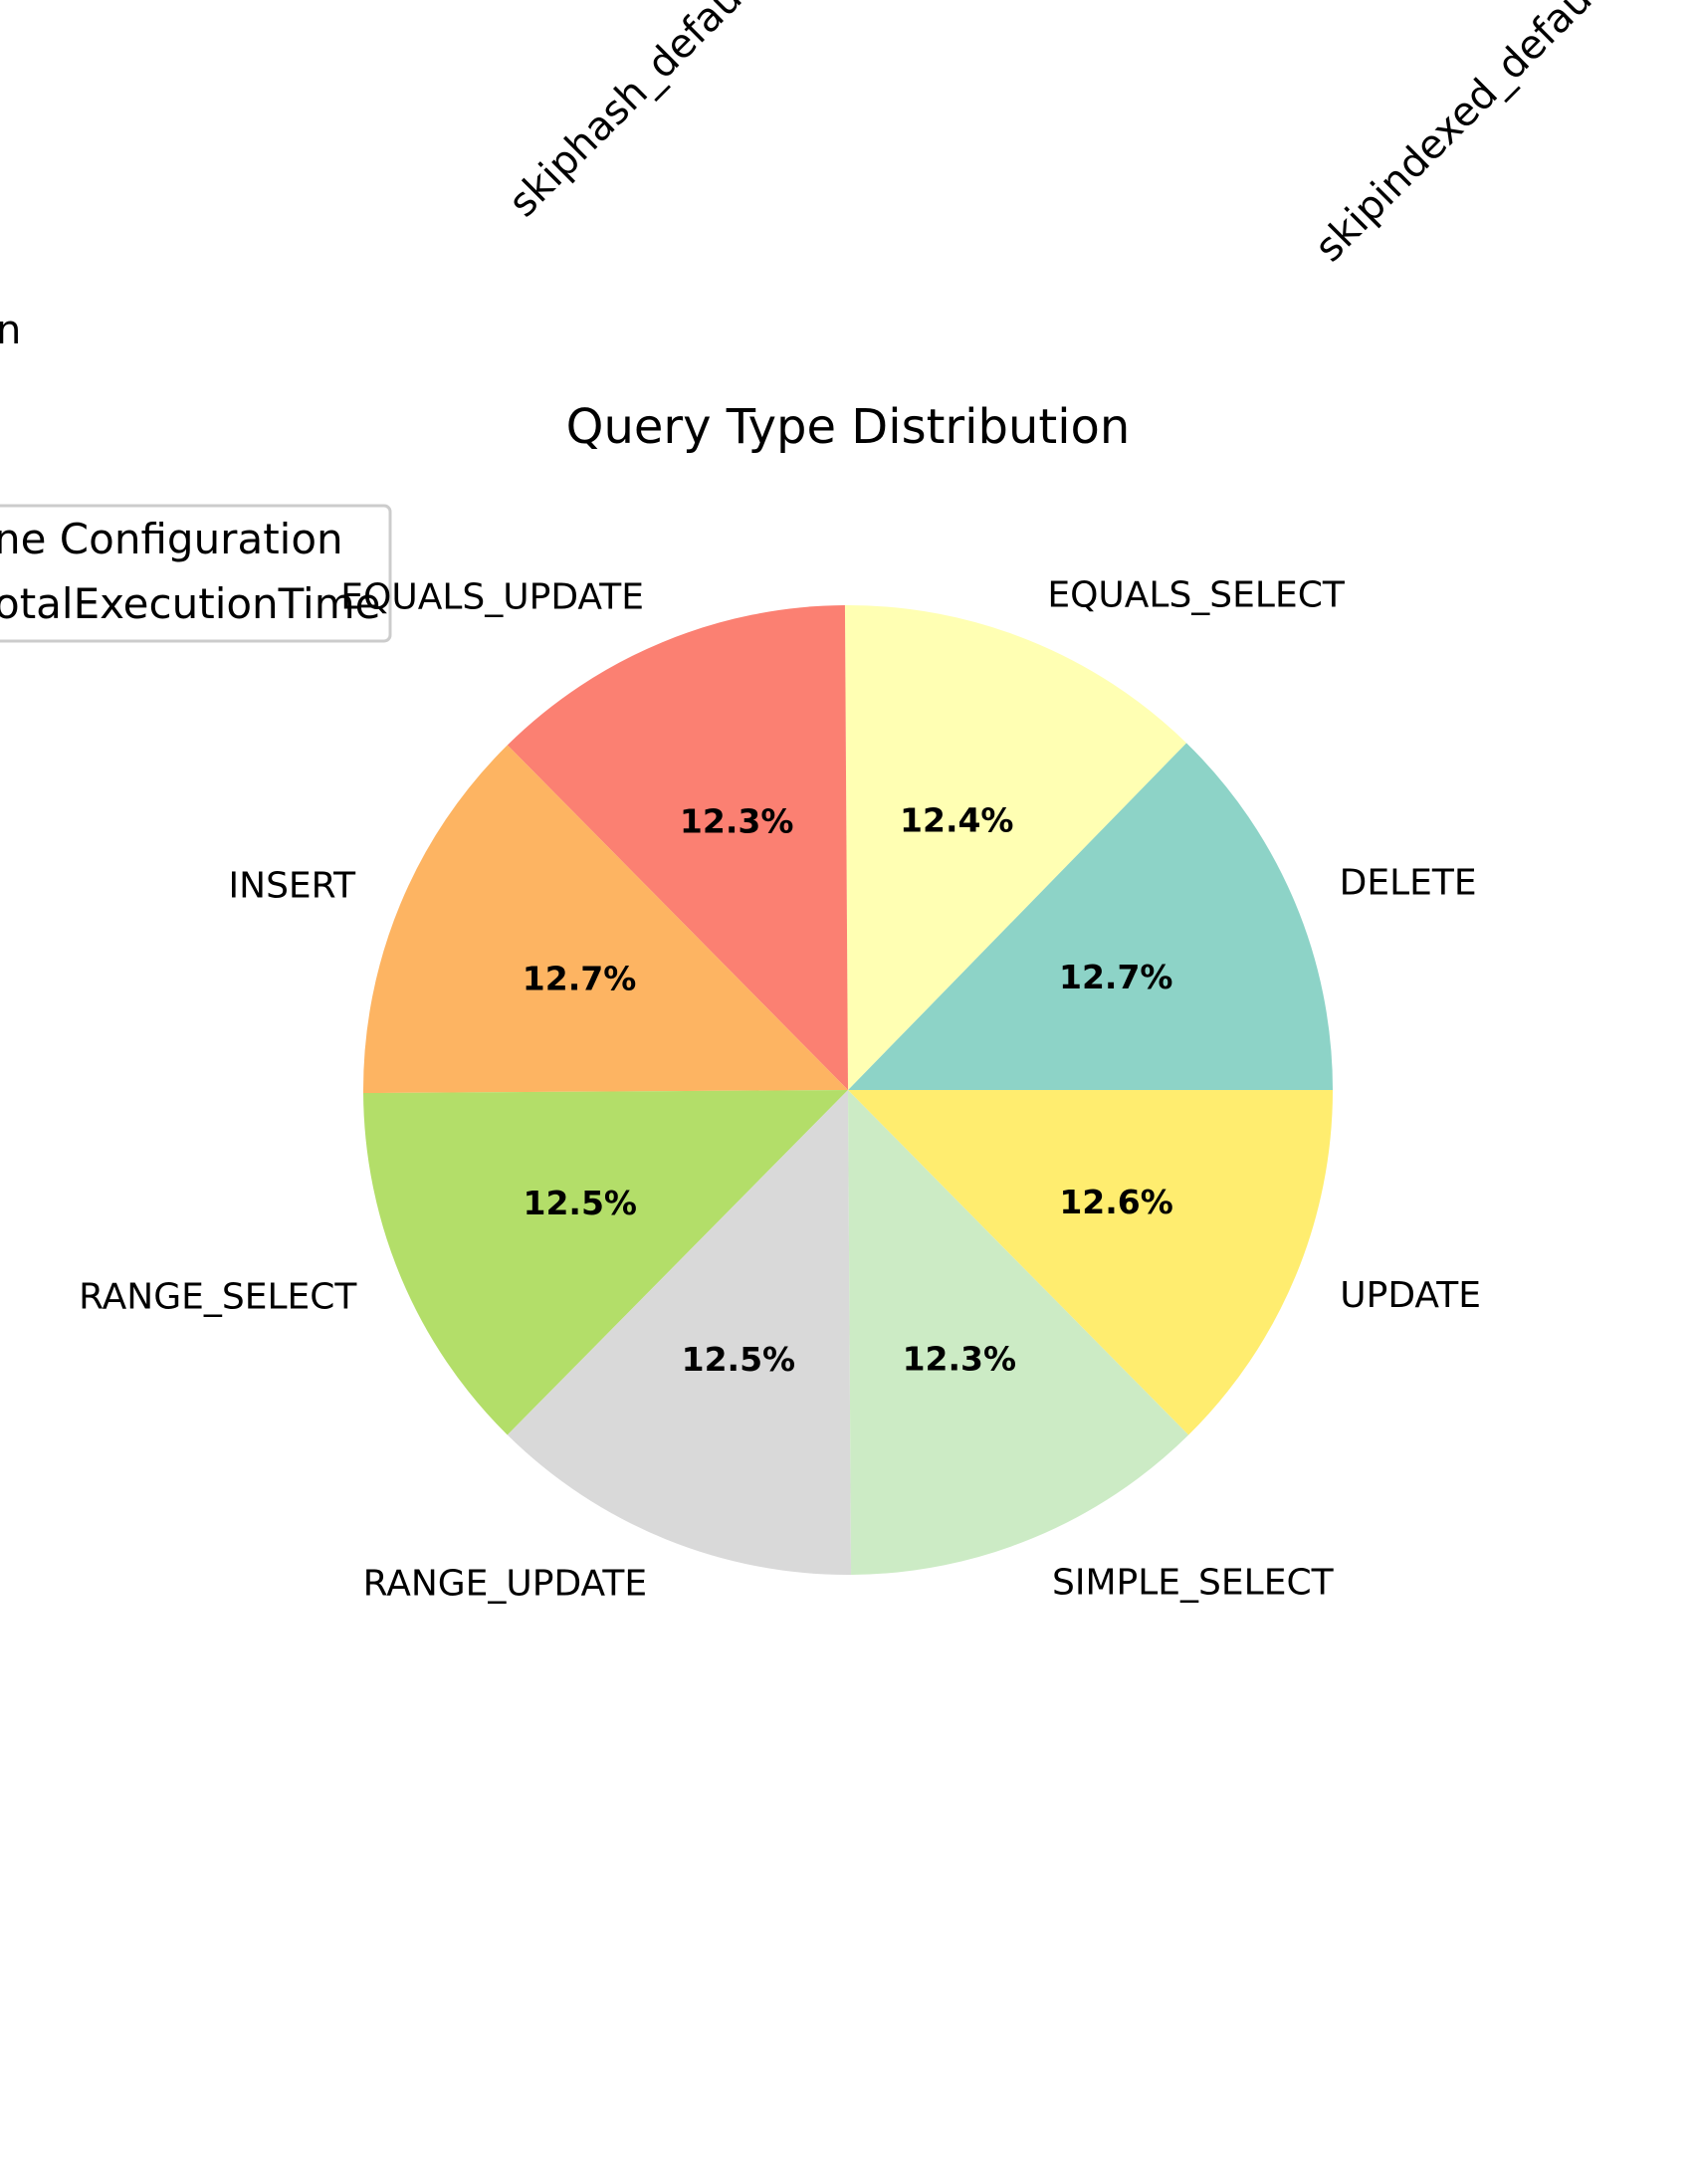  What do you see at coordinates (1409, 882) in the screenshot?
I see `slice-label-delete: DELETE` at bounding box center [1409, 882].